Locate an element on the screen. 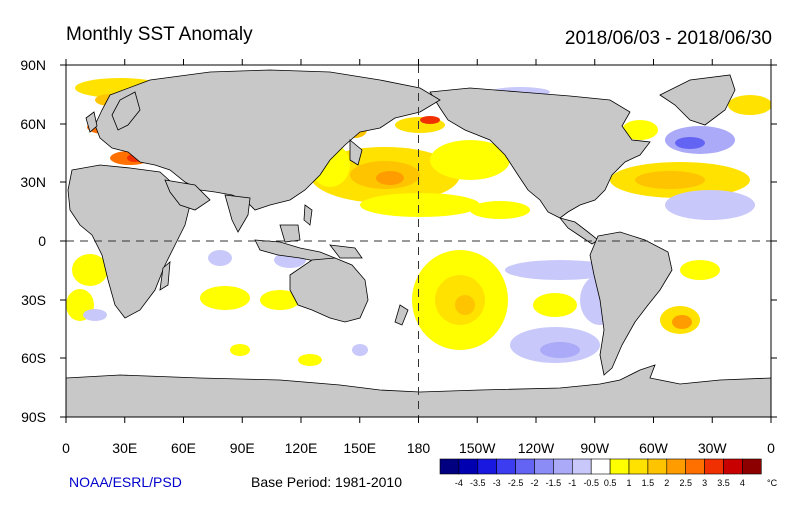  colorbar-label: -3.5 is located at coordinates (478, 483).